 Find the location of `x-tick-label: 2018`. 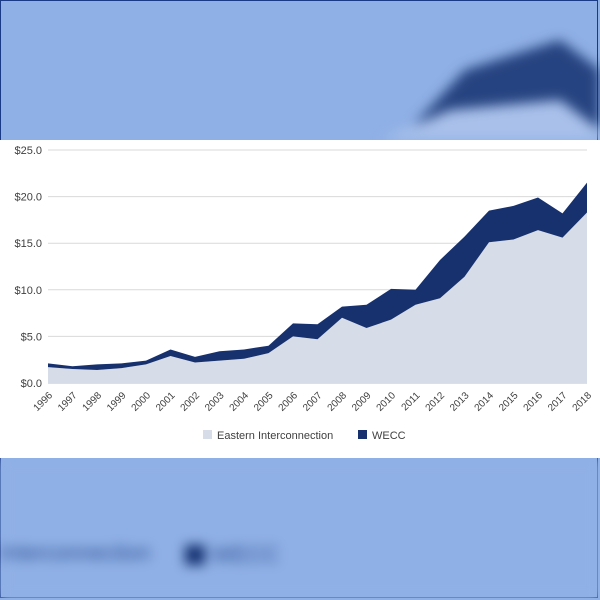

x-tick-label: 2018 is located at coordinates (583, 402).